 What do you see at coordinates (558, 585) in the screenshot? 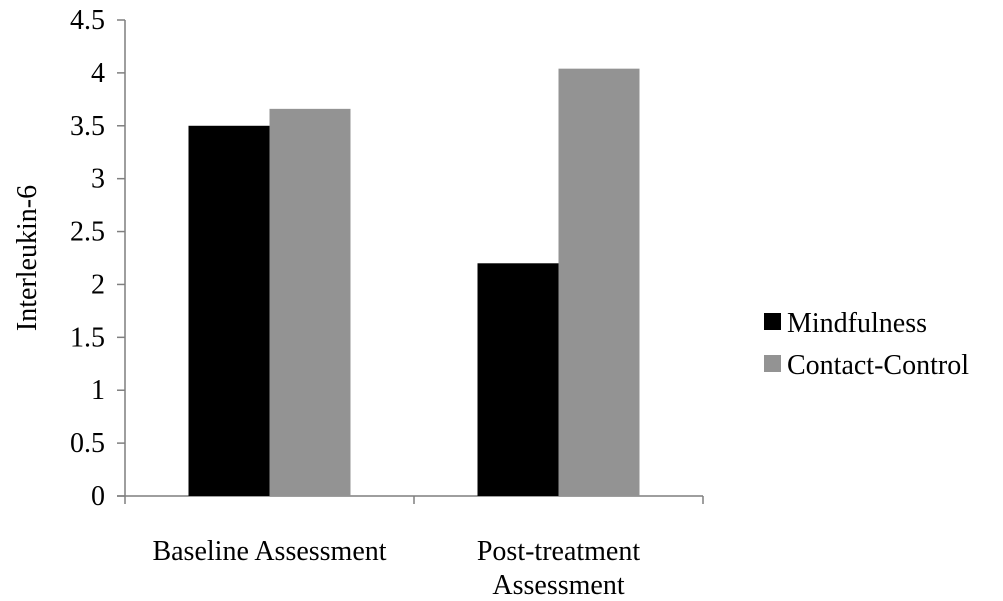
I see `x-tick-label: Assessment` at bounding box center [558, 585].